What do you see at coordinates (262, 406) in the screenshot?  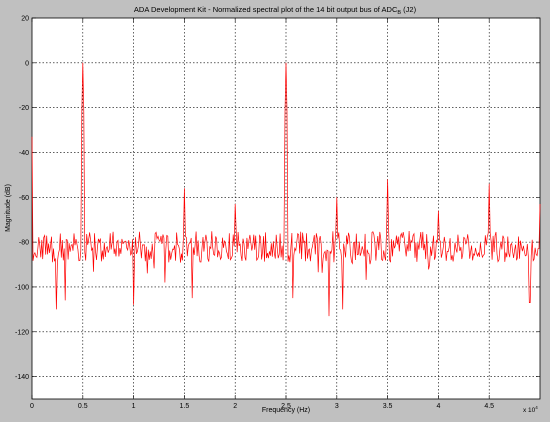 I see `x-tick-labels: 0 0.5 1 1.5 2 2.5 3 3.5 4 4.5` at bounding box center [262, 406].